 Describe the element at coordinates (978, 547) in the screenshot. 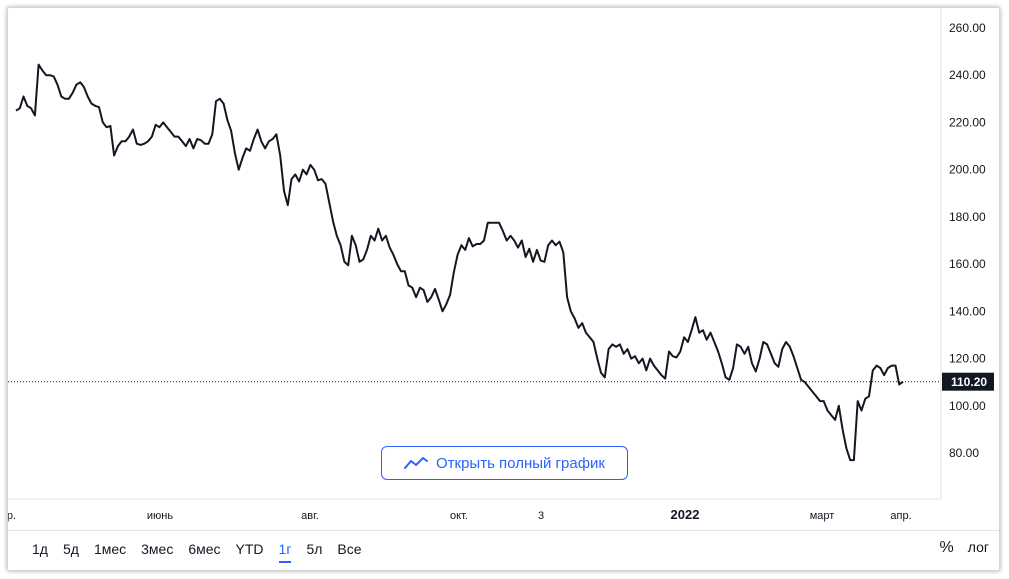

I see `log-scale-toggle: лог` at that location.